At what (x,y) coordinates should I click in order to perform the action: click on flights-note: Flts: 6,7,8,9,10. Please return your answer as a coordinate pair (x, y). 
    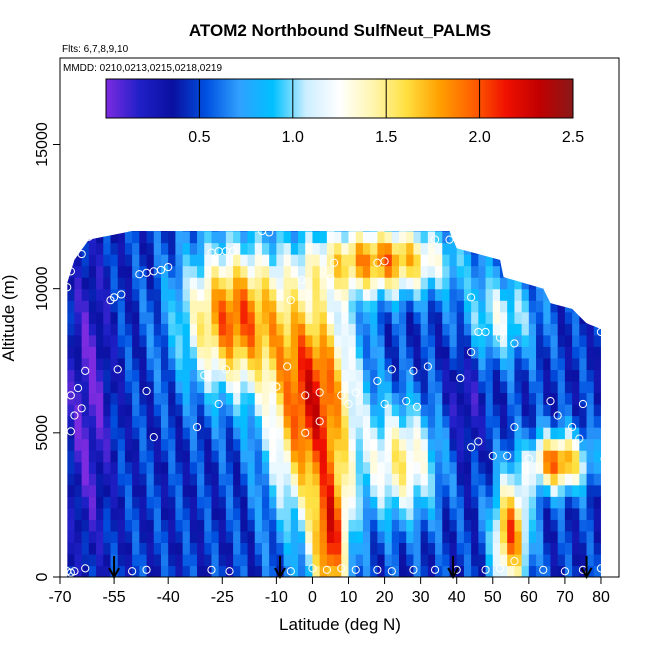
    Looking at the image, I should click on (95, 49).